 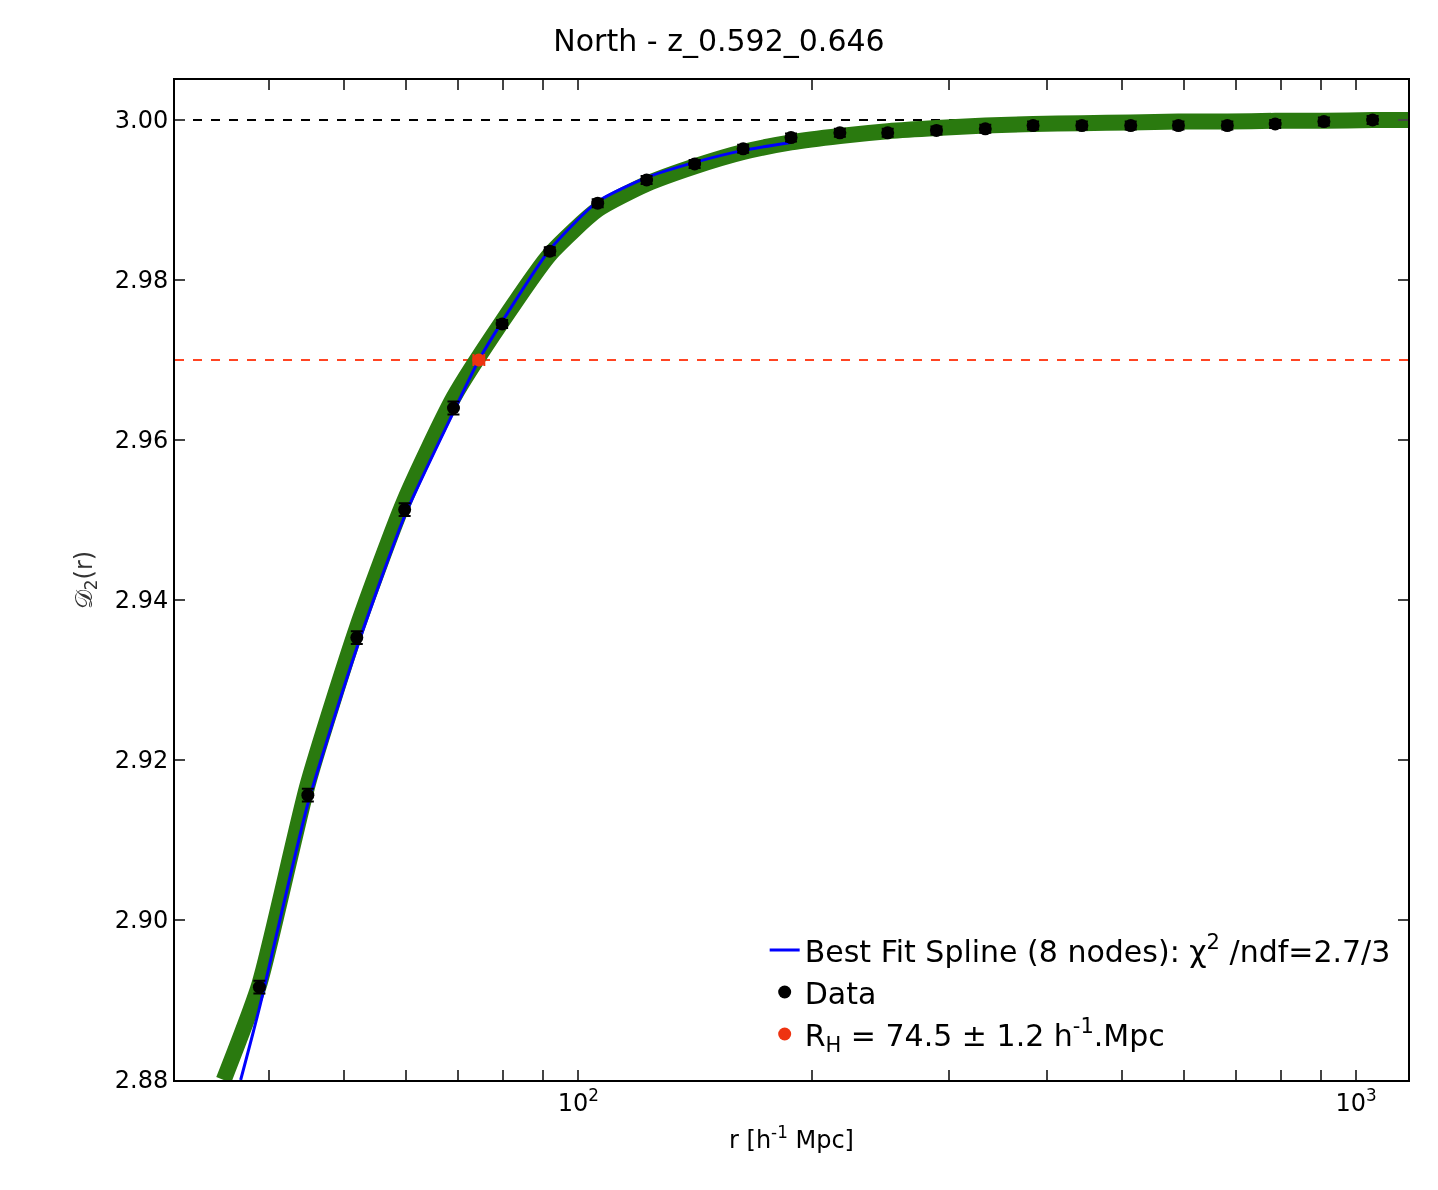 What do you see at coordinates (791, 1137) in the screenshot?
I see `x-axis-title: r [h$^{-1}$ Mpc]` at bounding box center [791, 1137].